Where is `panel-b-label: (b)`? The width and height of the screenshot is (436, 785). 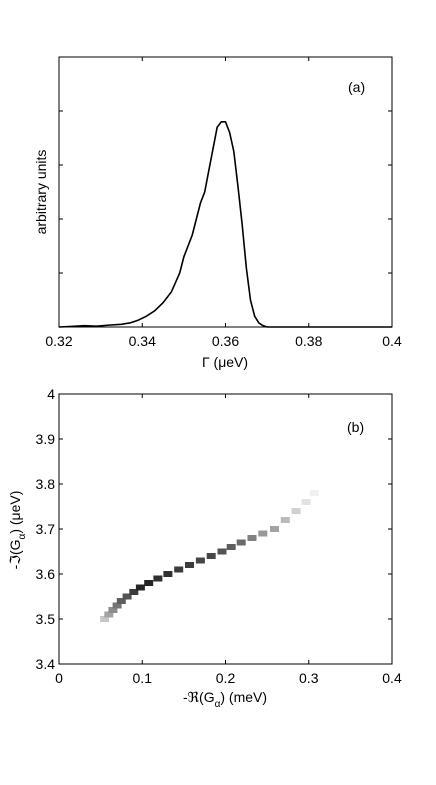 panel-b-label: (b) is located at coordinates (355, 427).